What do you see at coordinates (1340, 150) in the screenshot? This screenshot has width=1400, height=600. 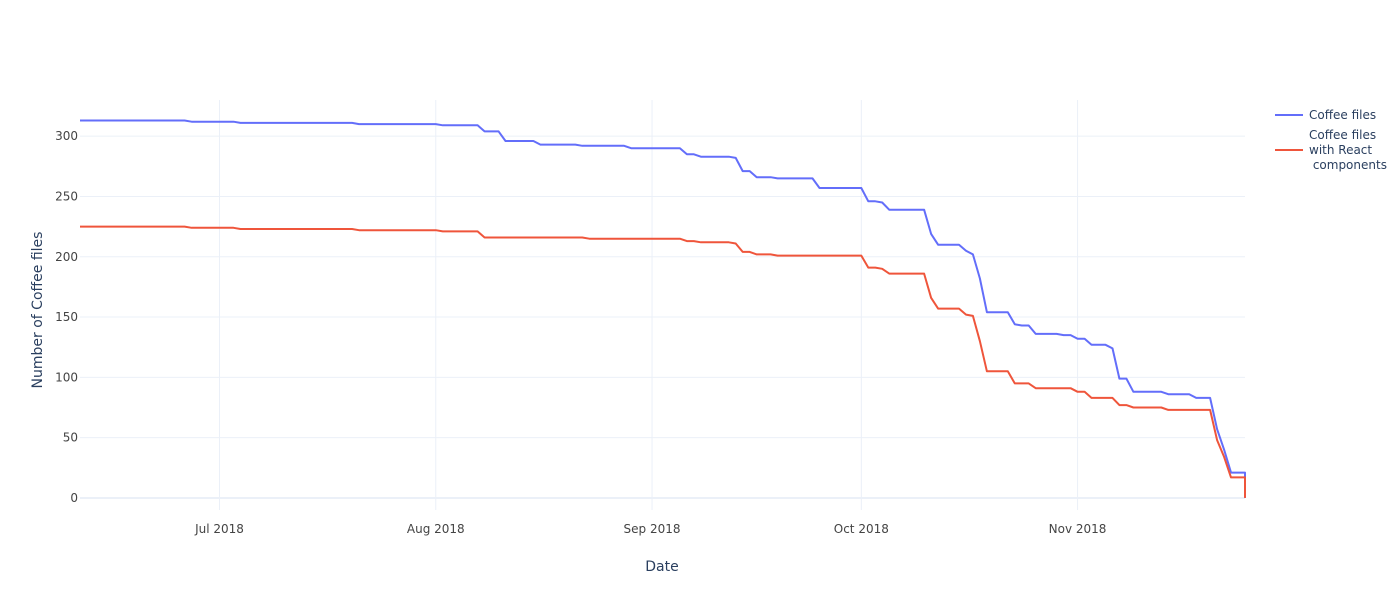 I see `legend-label-line: with React` at bounding box center [1340, 150].